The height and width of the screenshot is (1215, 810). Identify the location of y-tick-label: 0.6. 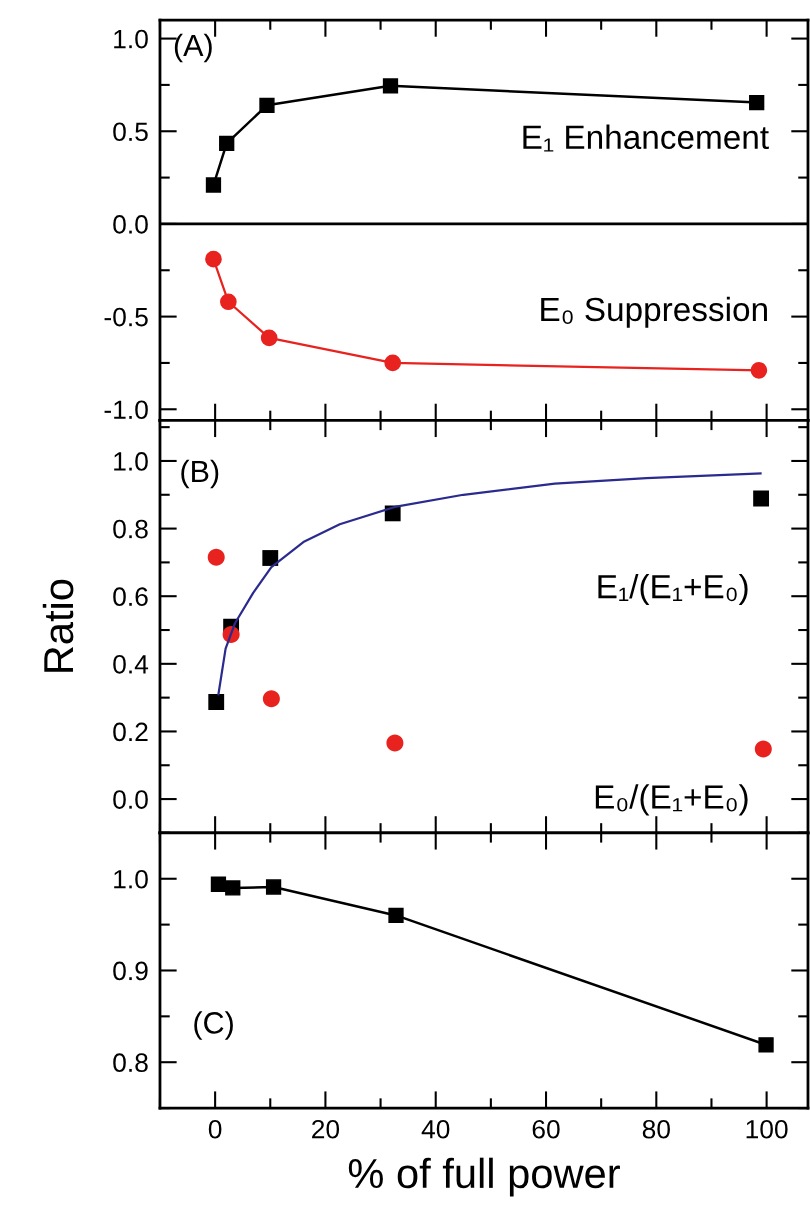
(130, 597).